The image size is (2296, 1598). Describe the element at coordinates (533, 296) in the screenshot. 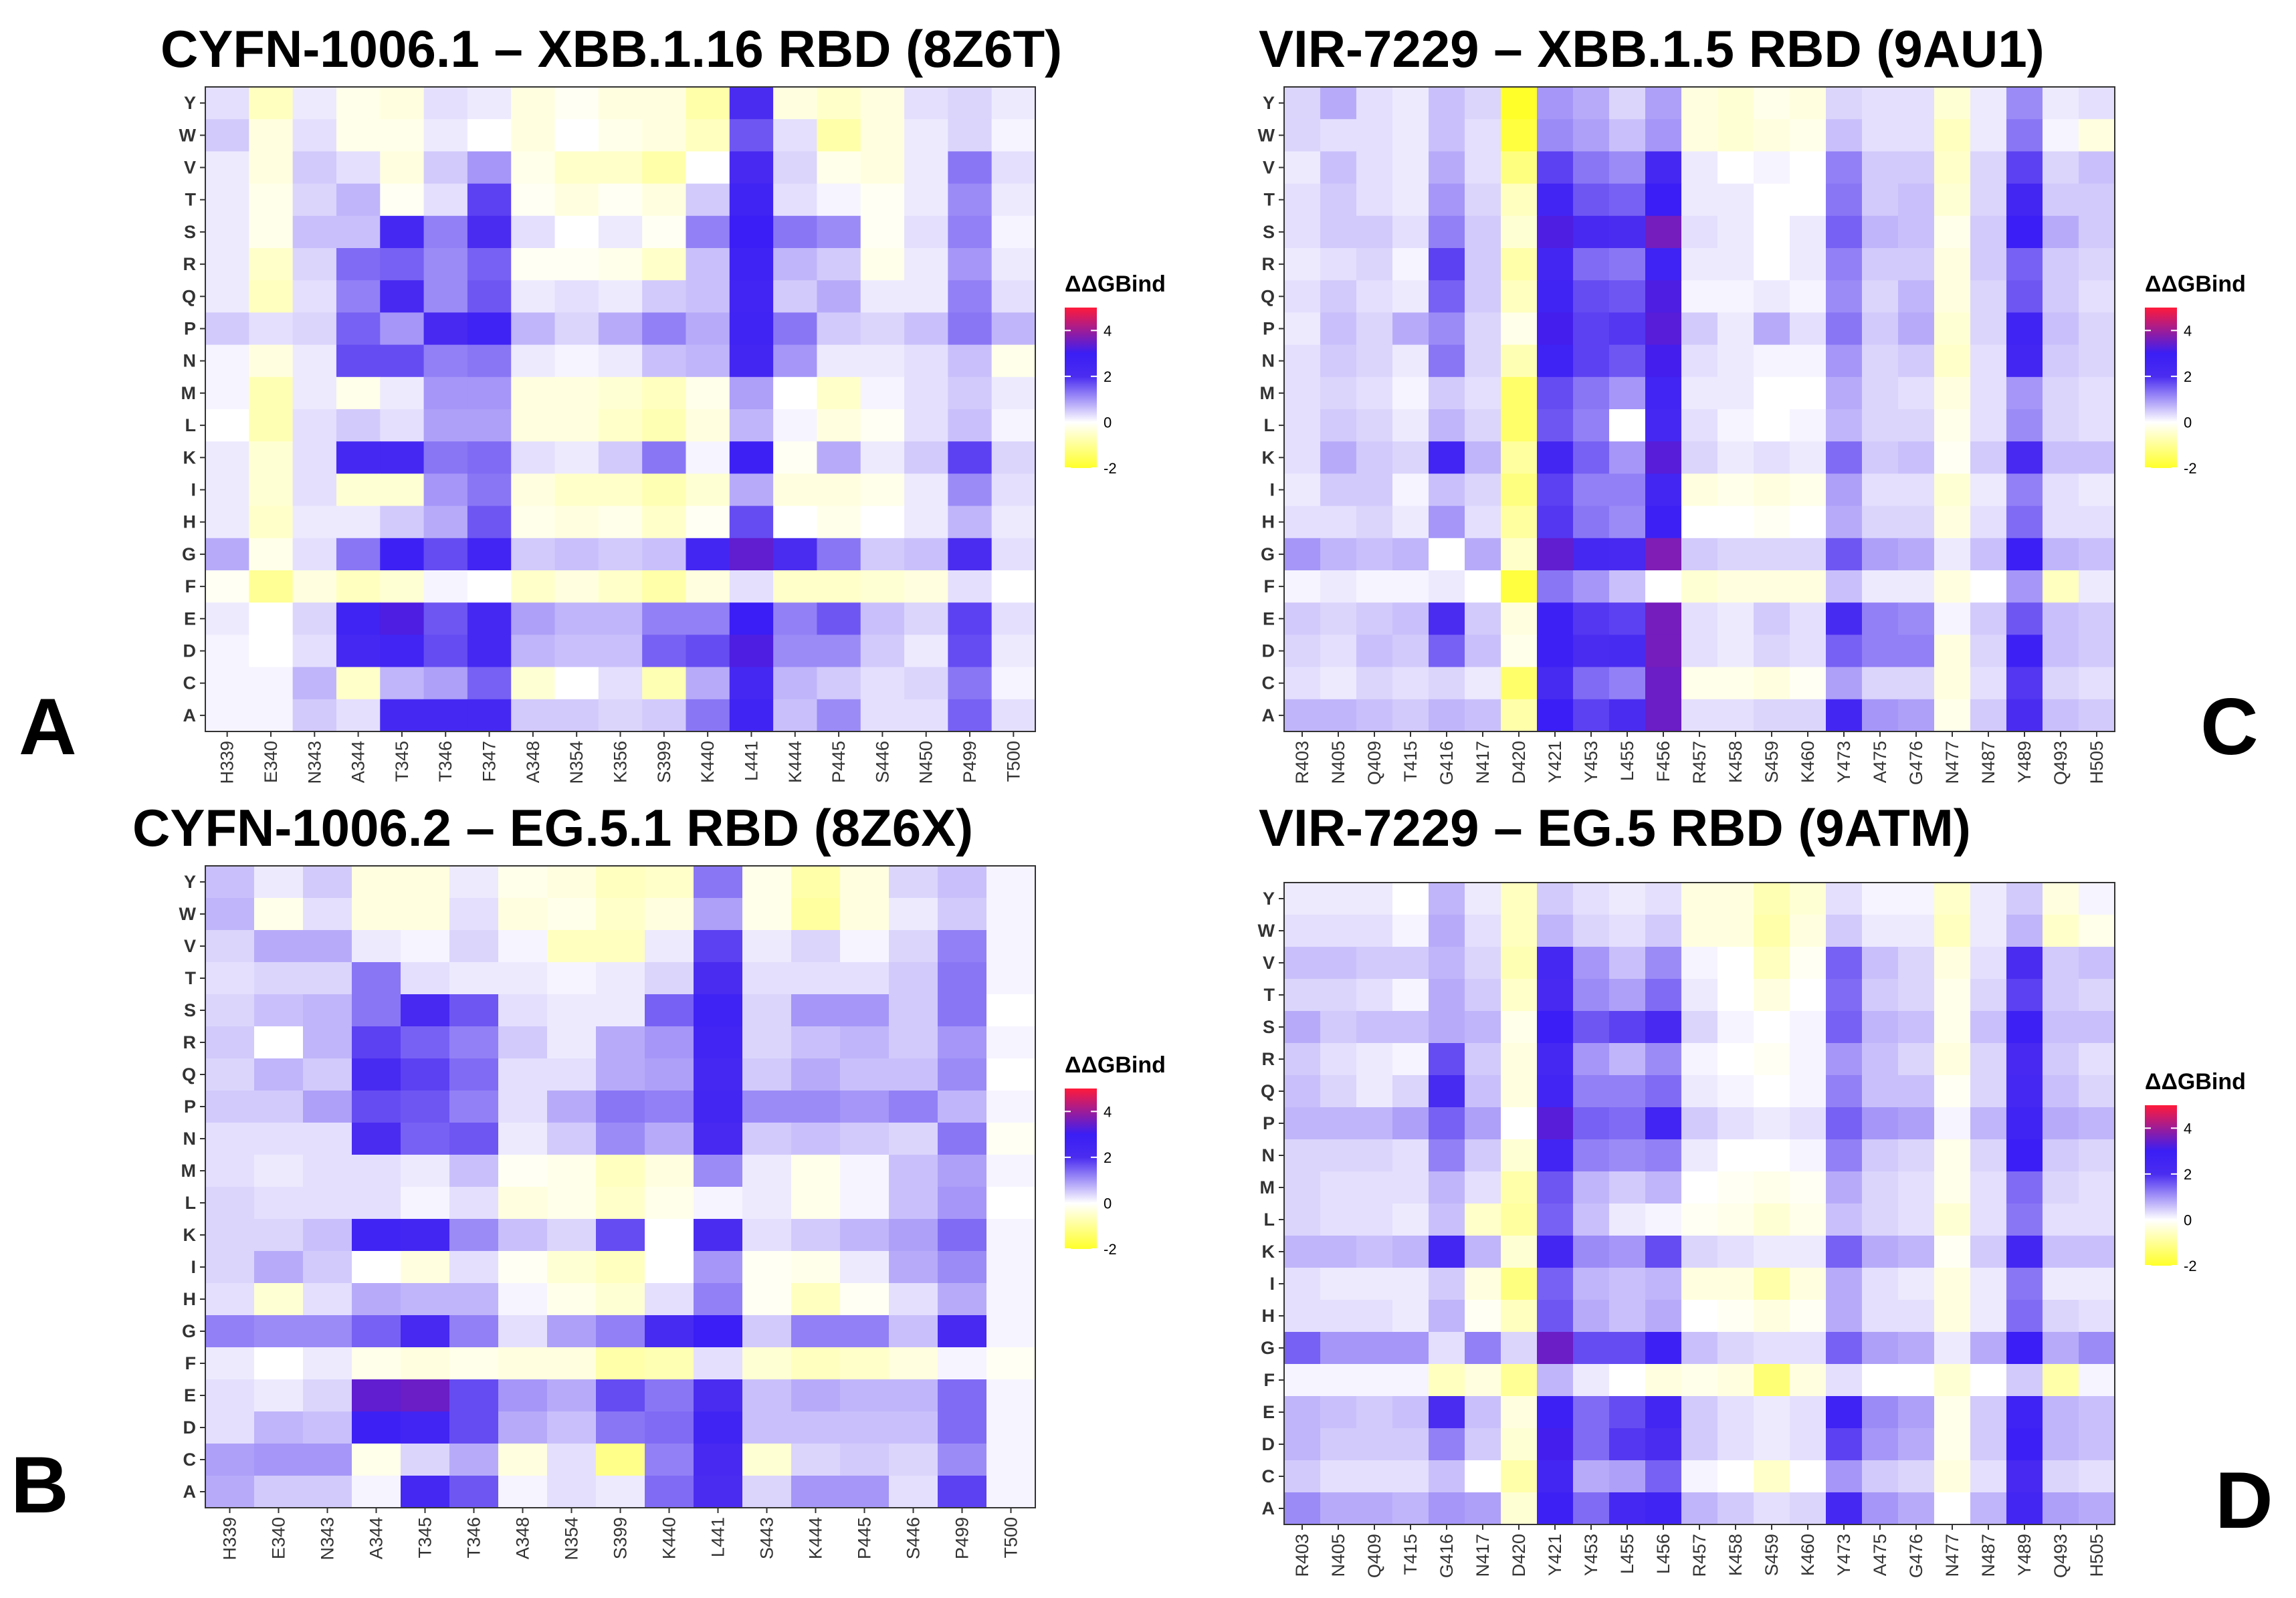

I see `heatmap-cell-a-Q-A348` at that location.